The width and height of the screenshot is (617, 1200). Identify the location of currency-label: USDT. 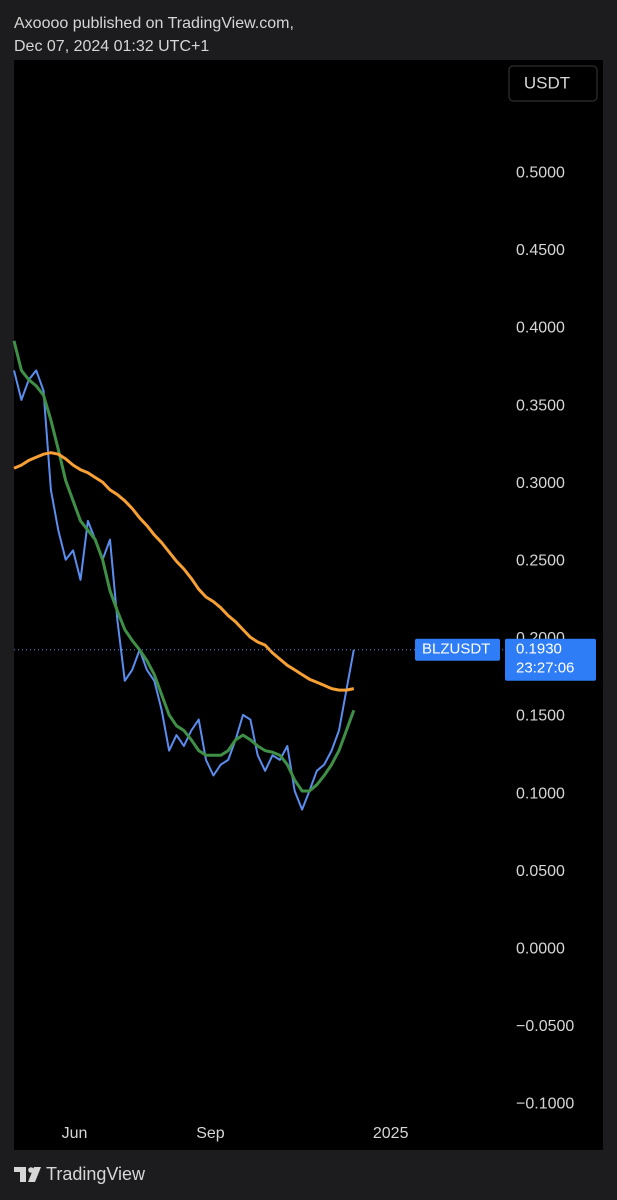
(547, 82).